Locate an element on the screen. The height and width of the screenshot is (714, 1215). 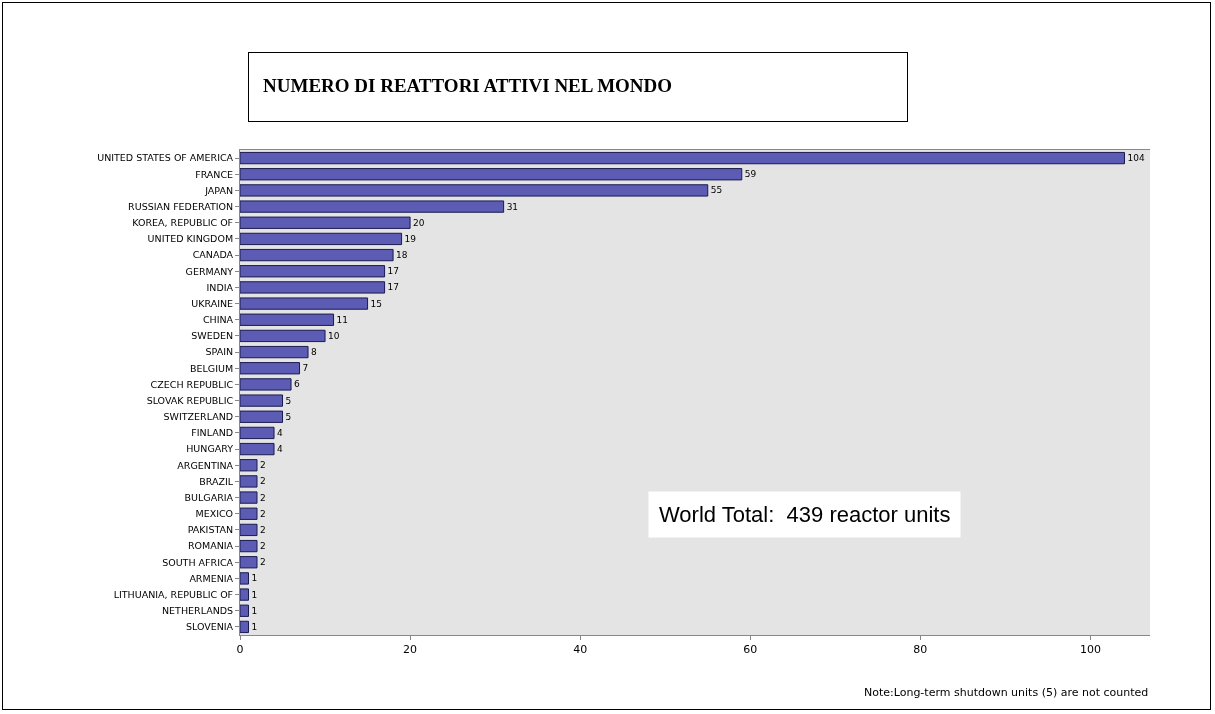
y-tick-label: FINLAND is located at coordinates (212, 433).